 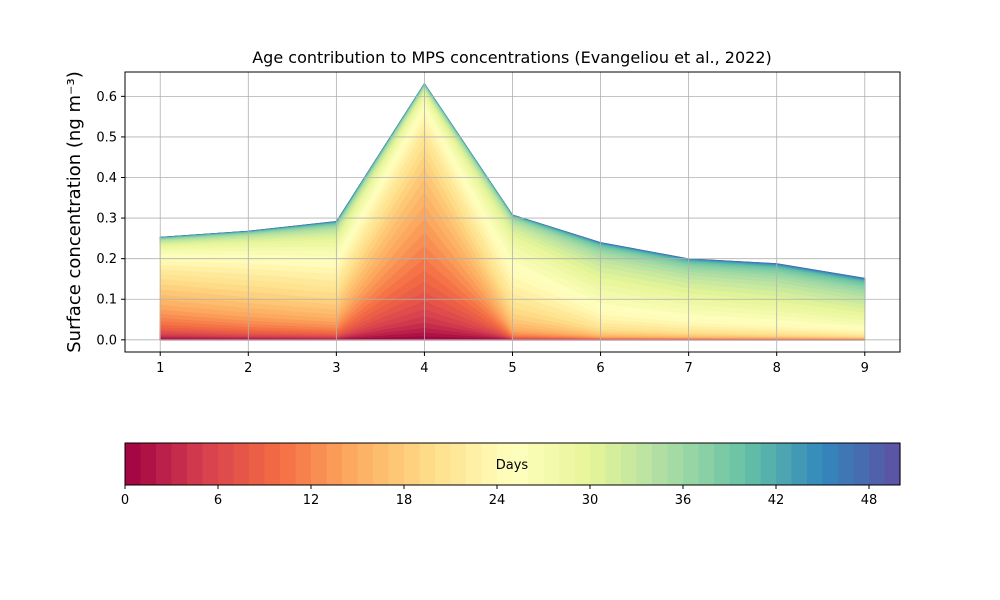 What do you see at coordinates (776, 500) in the screenshot?
I see `colorbar-tick-label: 42` at bounding box center [776, 500].